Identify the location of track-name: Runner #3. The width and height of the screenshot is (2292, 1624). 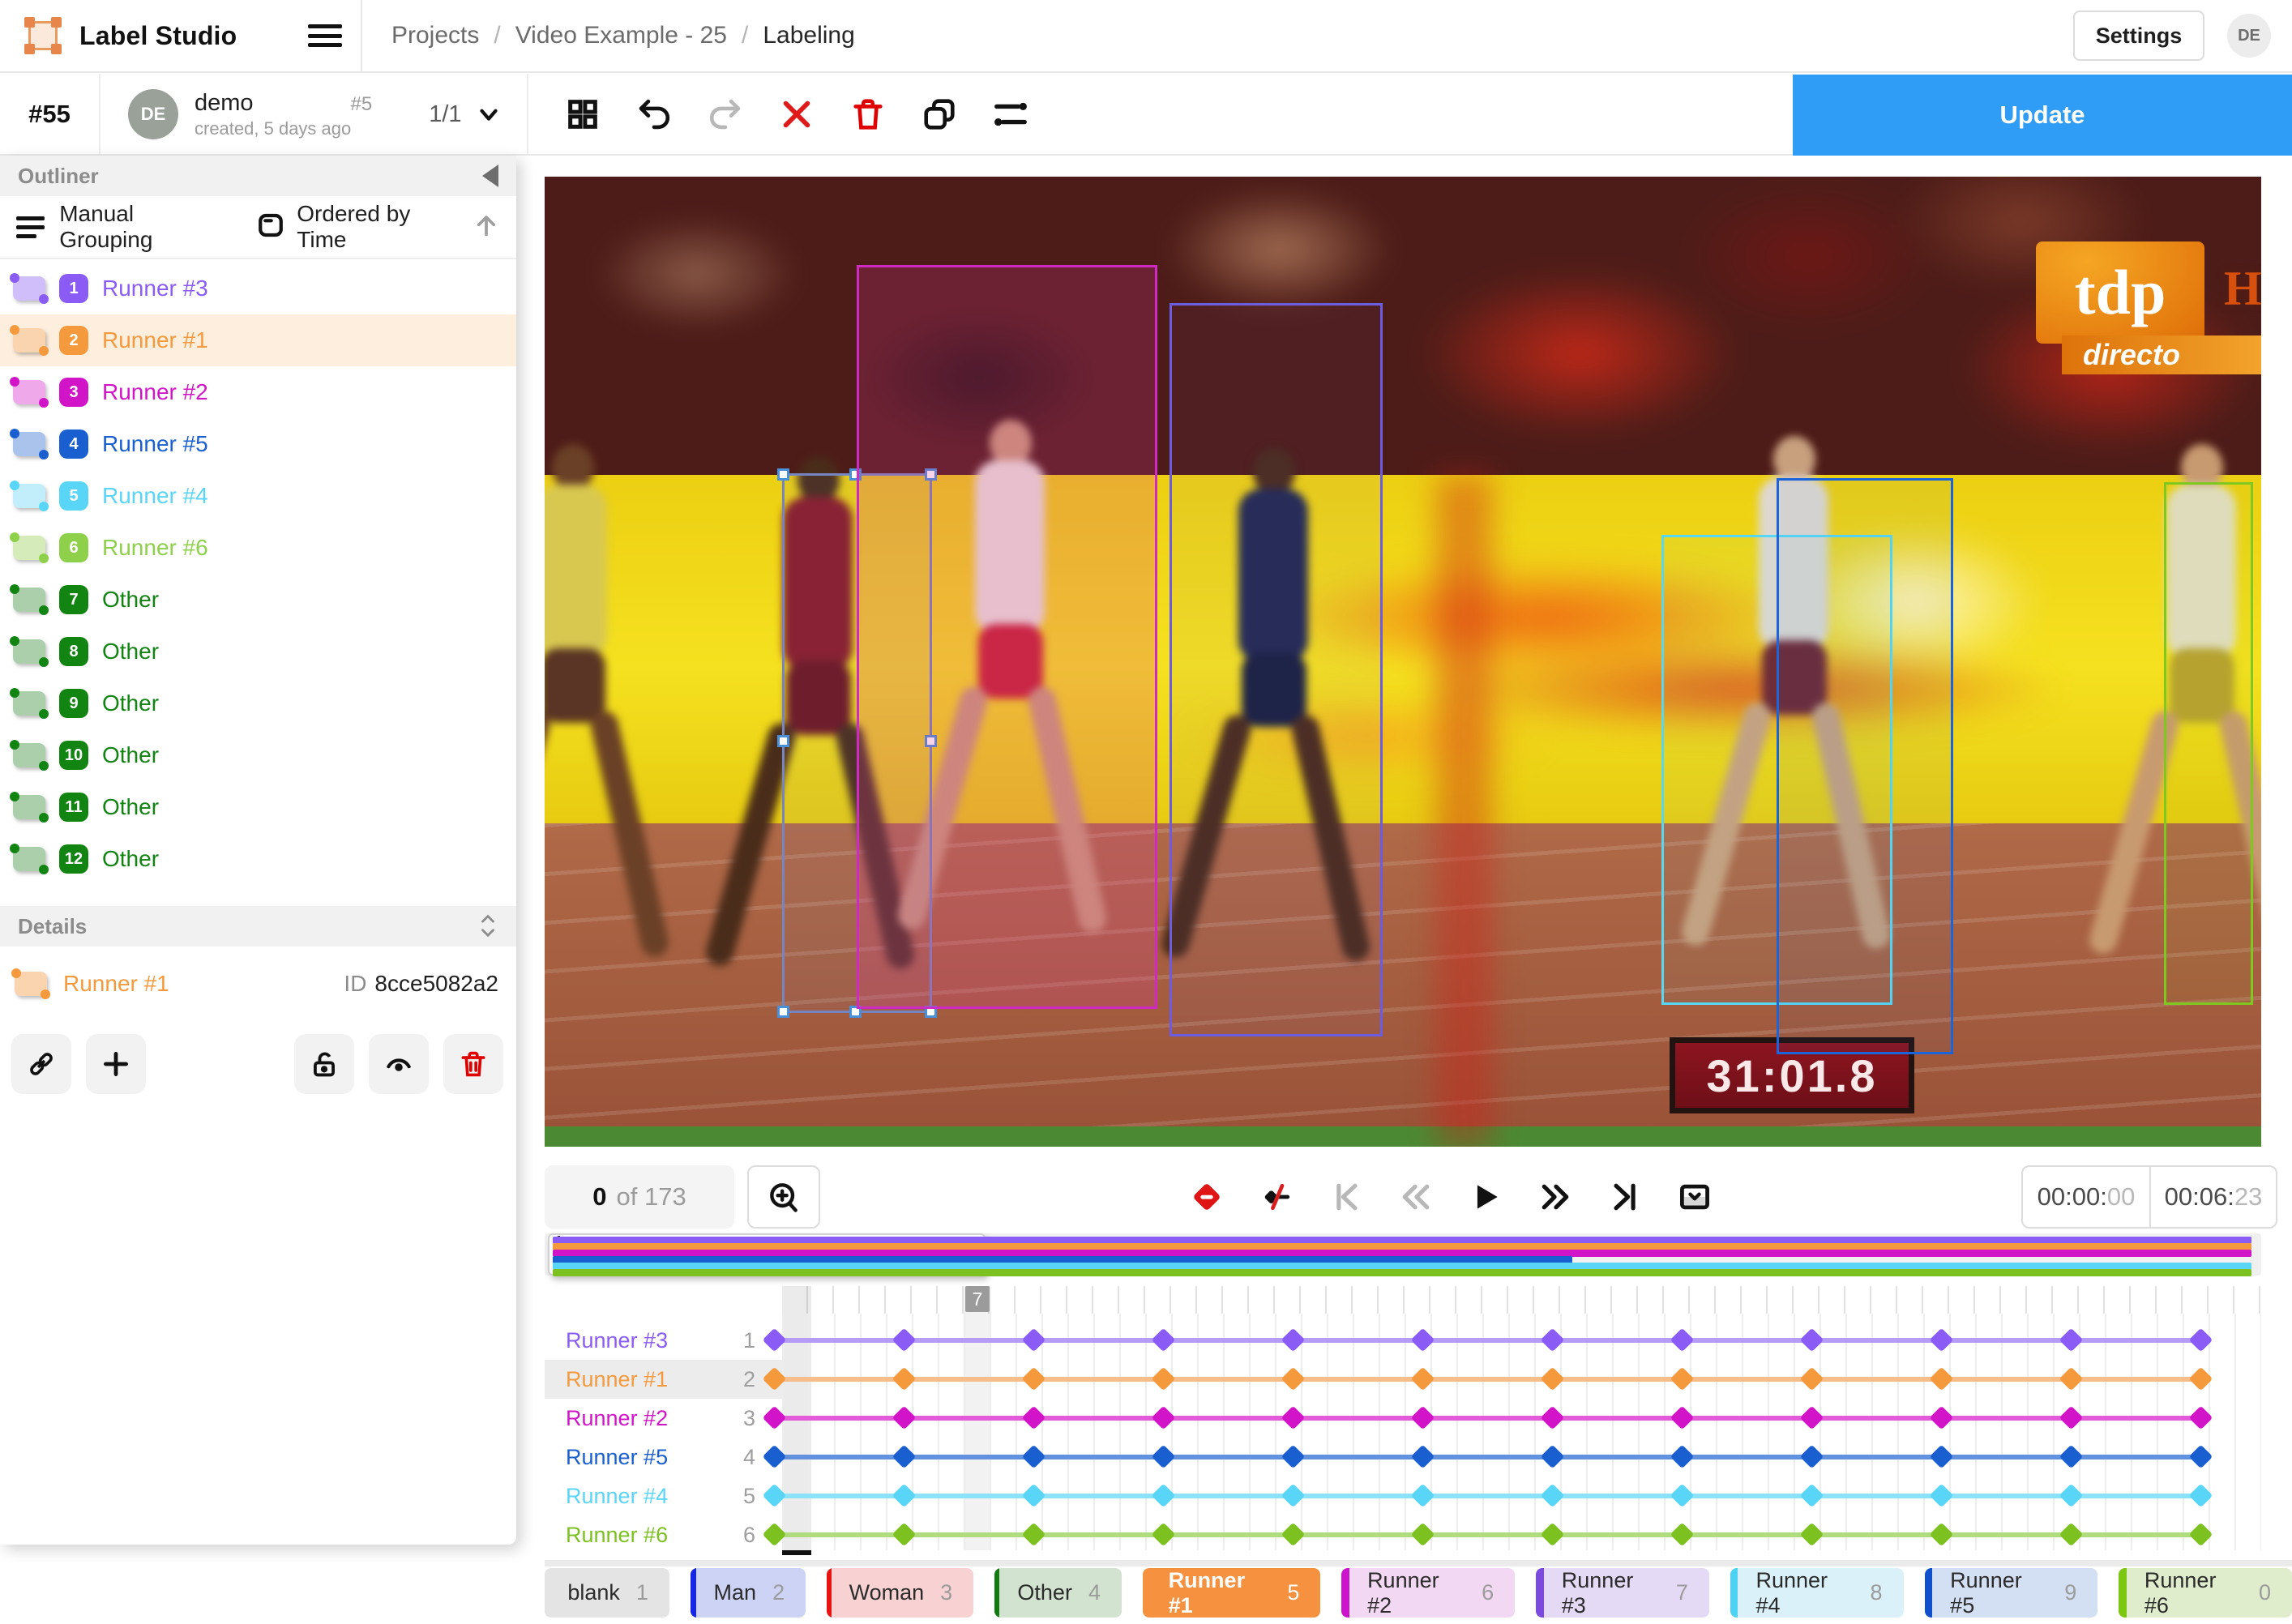
(617, 1340).